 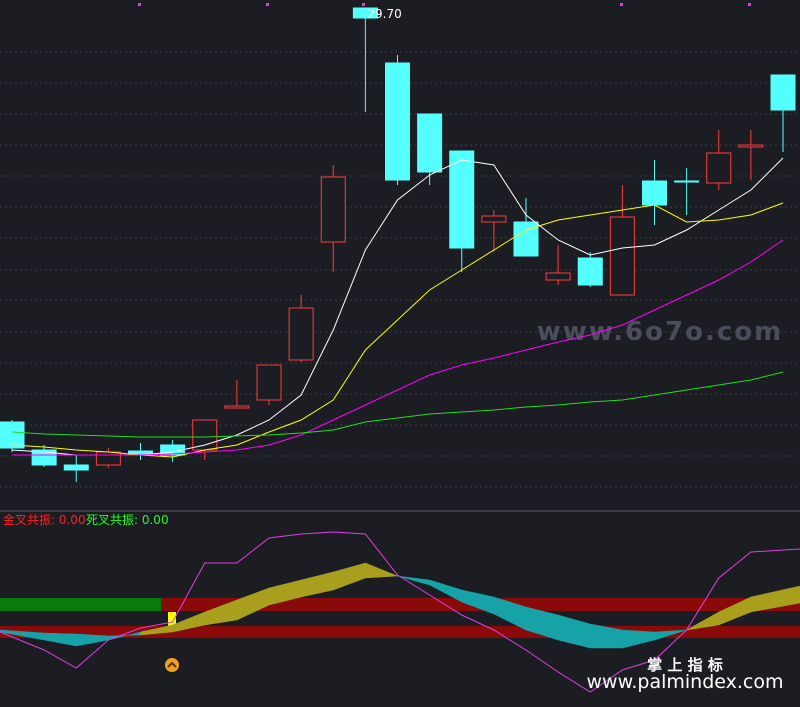 What do you see at coordinates (397, 404) in the screenshot?
I see `moving-average` at bounding box center [397, 404].